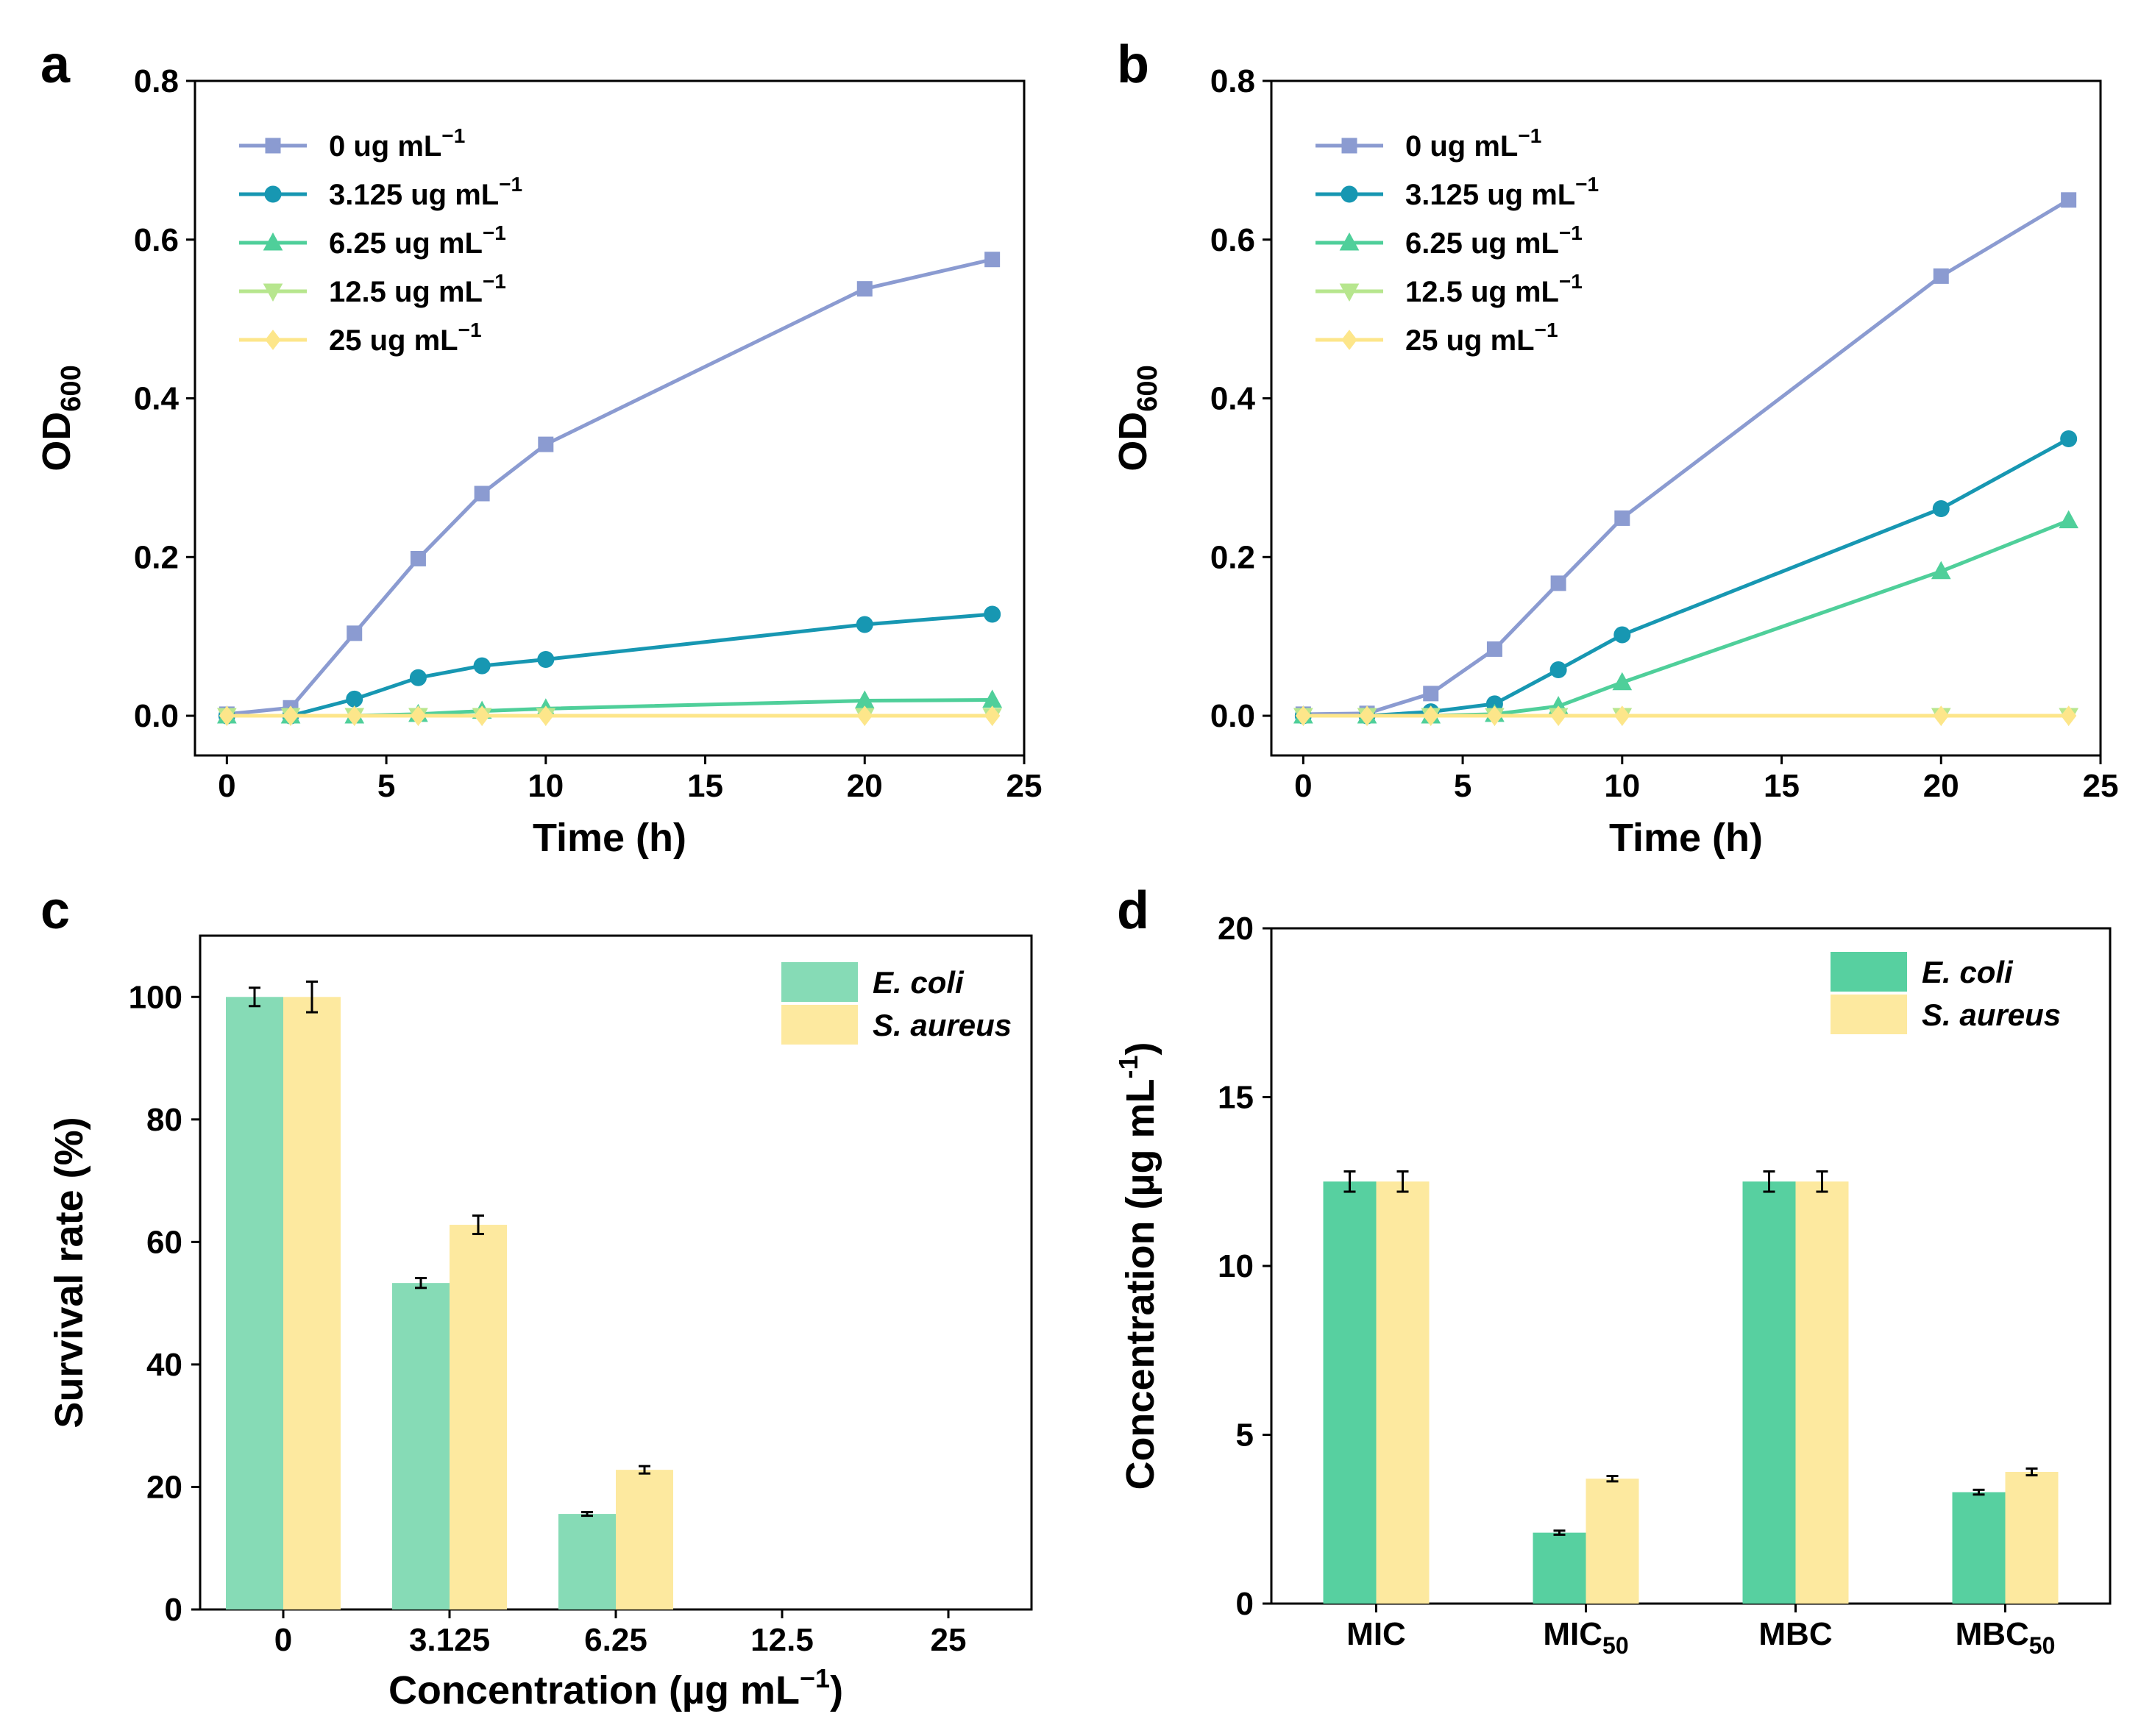 Image resolution: width=2141 pixels, height=1736 pixels. I want to click on panel-letter: b, so click(1133, 64).